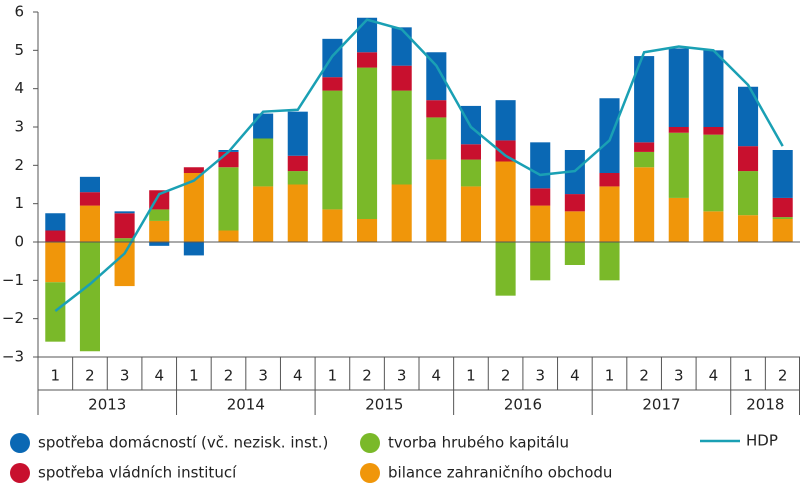 Image resolution: width=800 pixels, height=489 pixels. I want to click on year-label: 2015, so click(384, 405).